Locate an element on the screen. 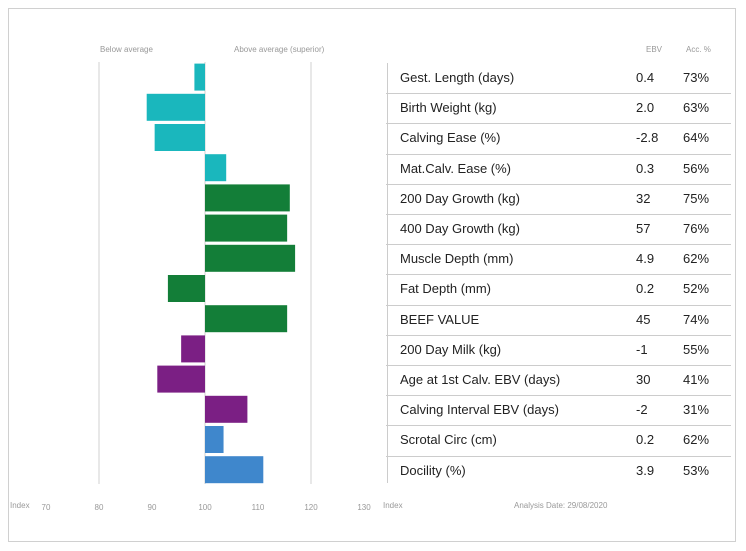 The height and width of the screenshot is (551, 746). trait-ebv: 3.9 is located at coordinates (645, 470).